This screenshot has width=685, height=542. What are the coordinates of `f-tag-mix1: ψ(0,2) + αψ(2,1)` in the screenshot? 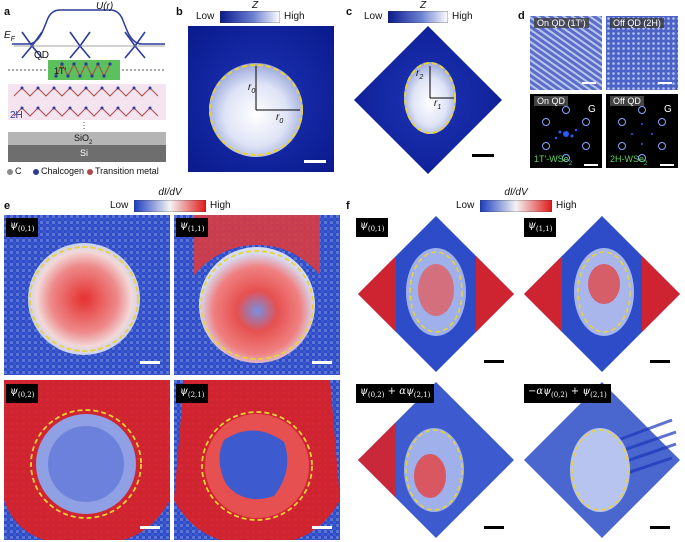 It's located at (395, 393).